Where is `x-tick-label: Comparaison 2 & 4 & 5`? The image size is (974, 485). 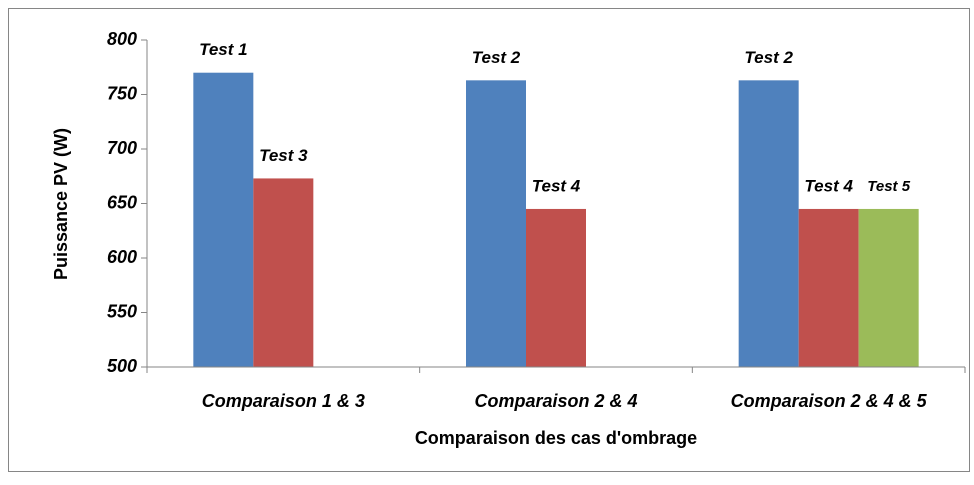 x-tick-label: Comparaison 2 & 4 & 5 is located at coordinates (829, 401).